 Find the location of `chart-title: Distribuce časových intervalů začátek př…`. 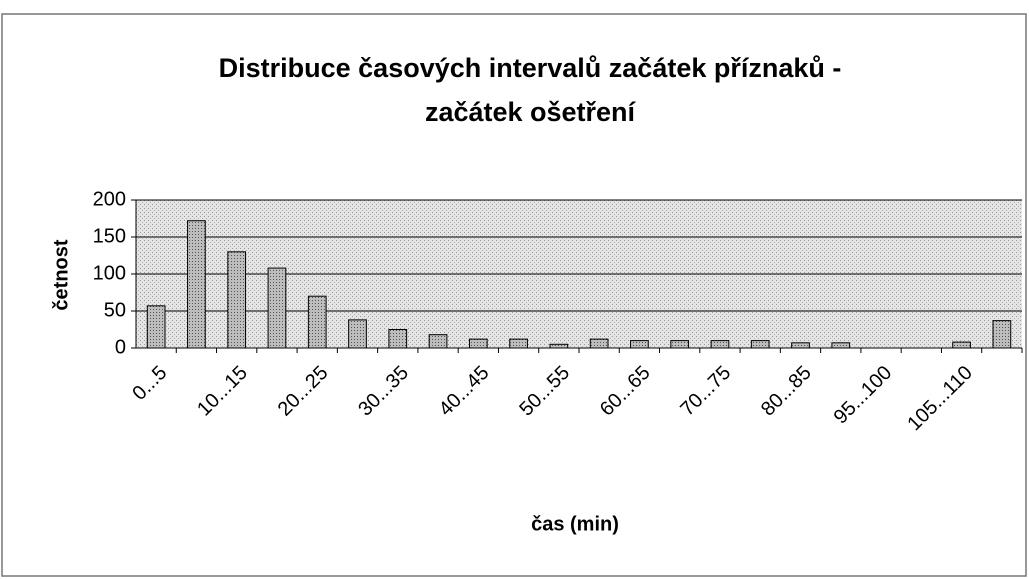

chart-title: Distribuce časových intervalů začátek př… is located at coordinates (530, 68).